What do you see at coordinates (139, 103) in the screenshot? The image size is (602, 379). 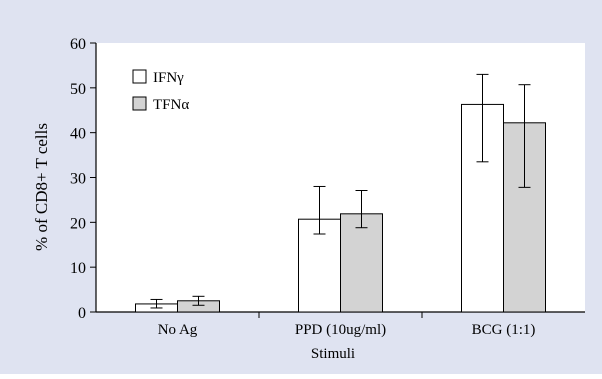 I see `legend-swatch-tnf` at bounding box center [139, 103].